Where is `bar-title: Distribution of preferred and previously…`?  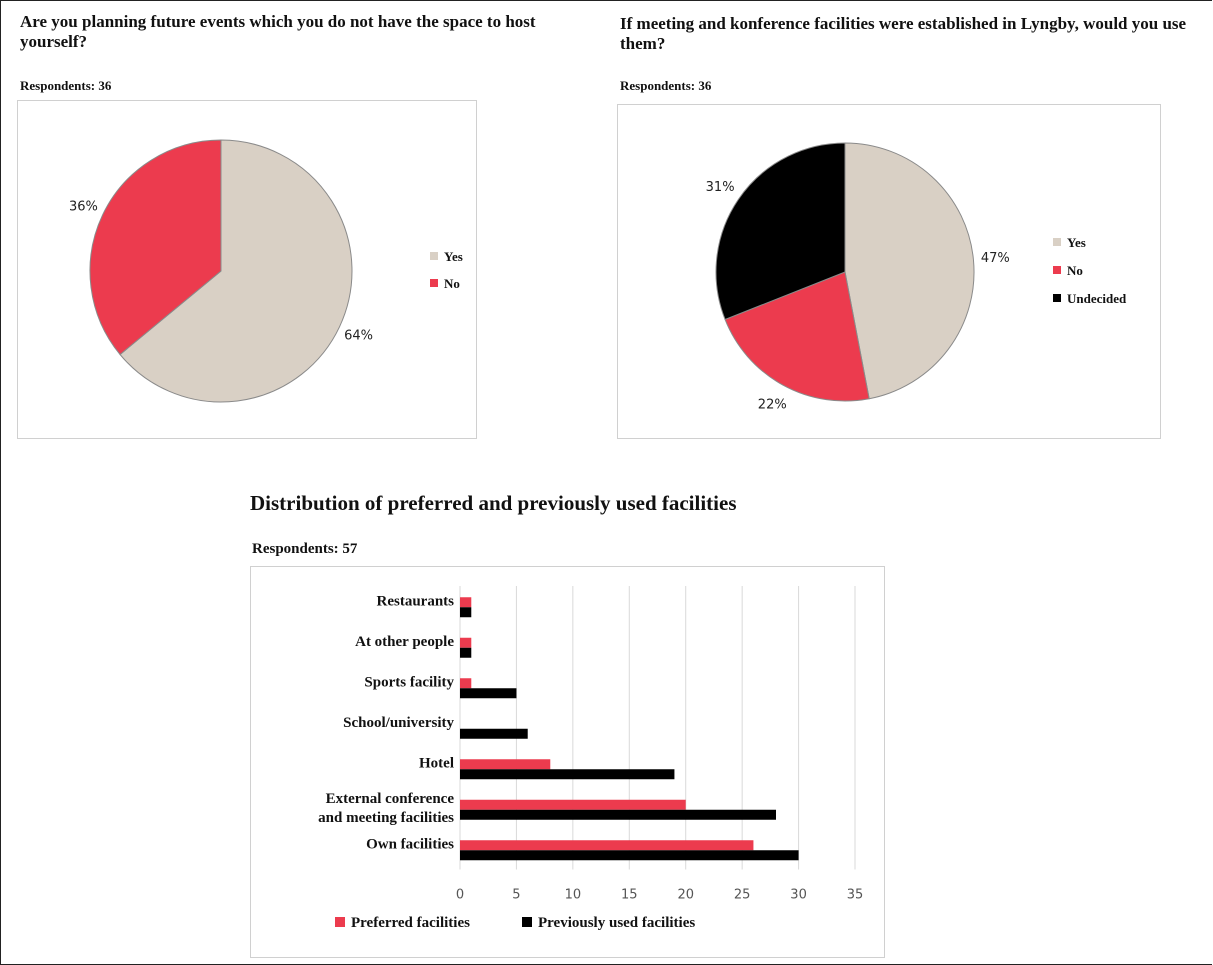 bar-title: Distribution of preferred and previously… is located at coordinates (493, 503).